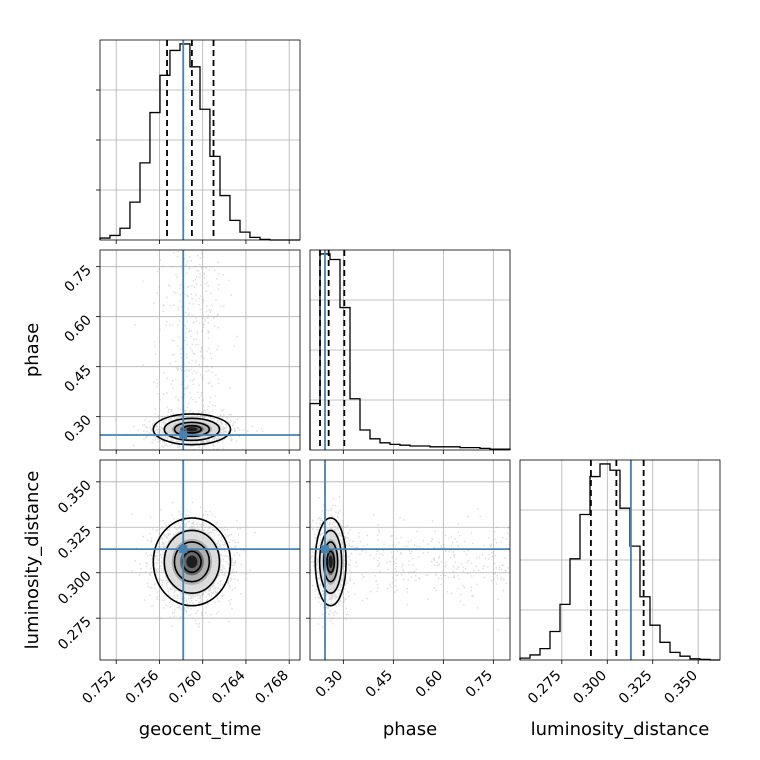 The image size is (760, 760). What do you see at coordinates (32, 350) in the screenshot?
I see `y-axis-label-phase: phase` at bounding box center [32, 350].